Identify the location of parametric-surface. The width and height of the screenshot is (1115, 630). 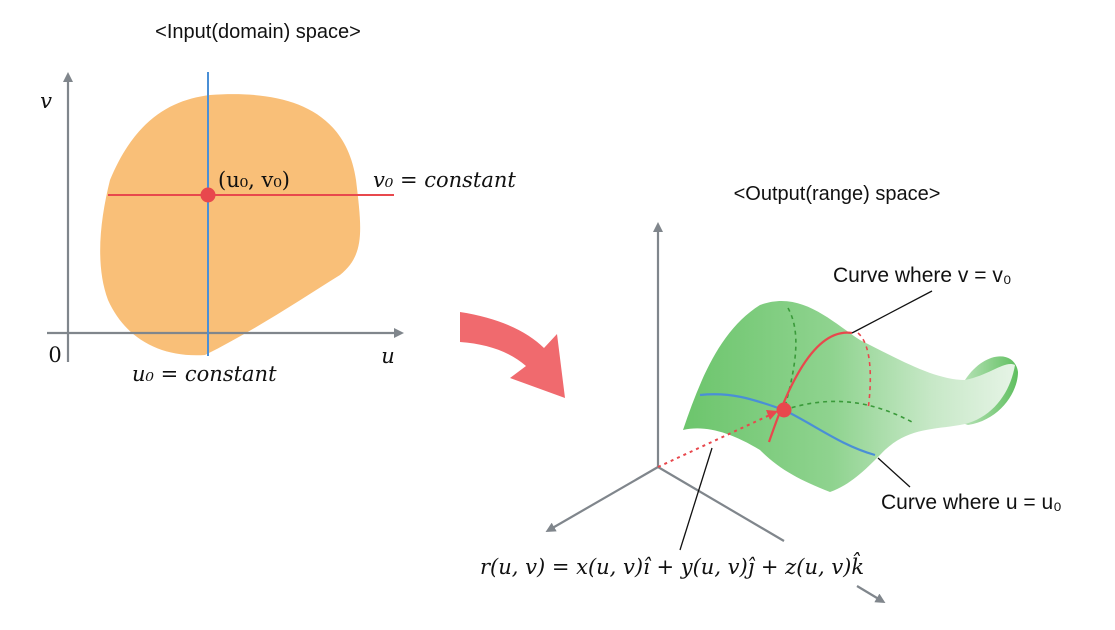
(849, 396).